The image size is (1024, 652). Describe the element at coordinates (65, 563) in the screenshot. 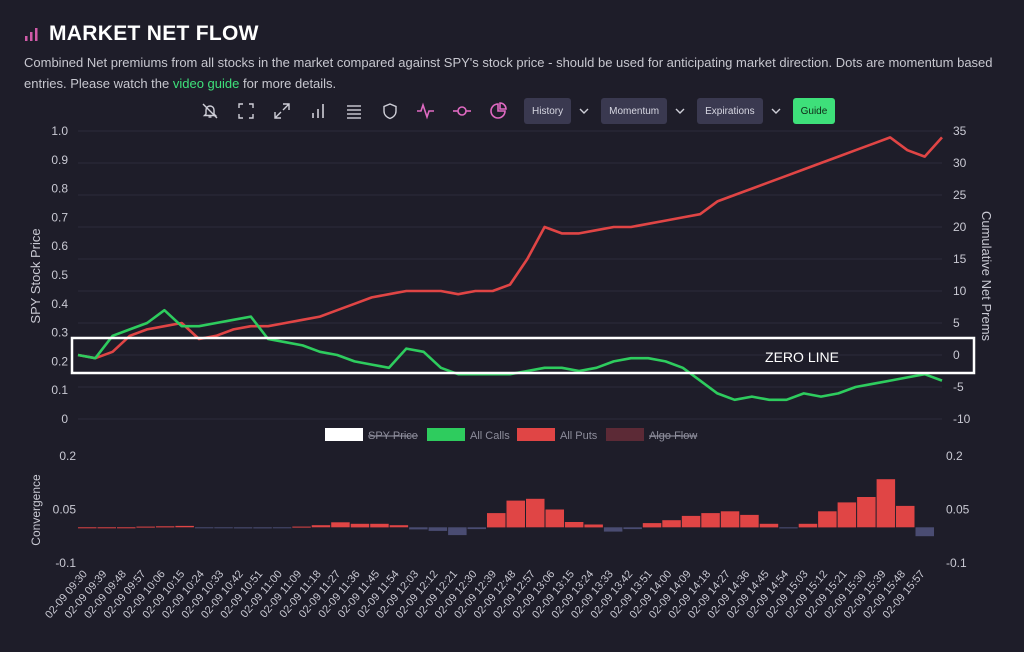

I see `conv-y-tick-label-left: -0.1` at that location.